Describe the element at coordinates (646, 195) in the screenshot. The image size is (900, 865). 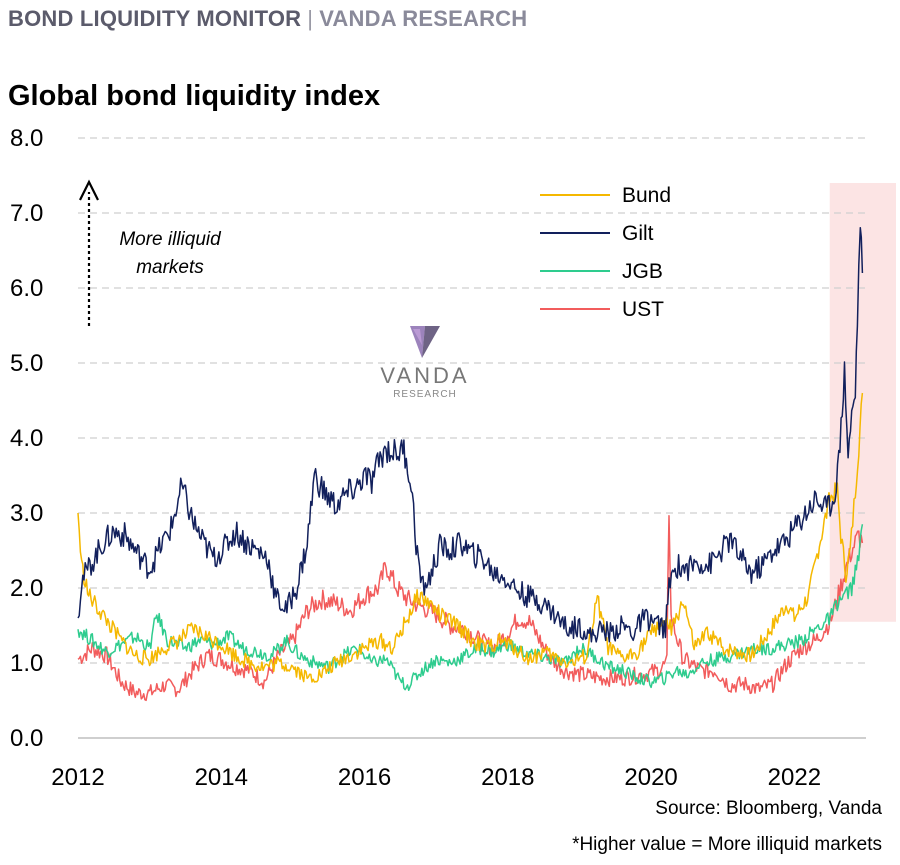
I see `legend-label-bund: Bund` at that location.